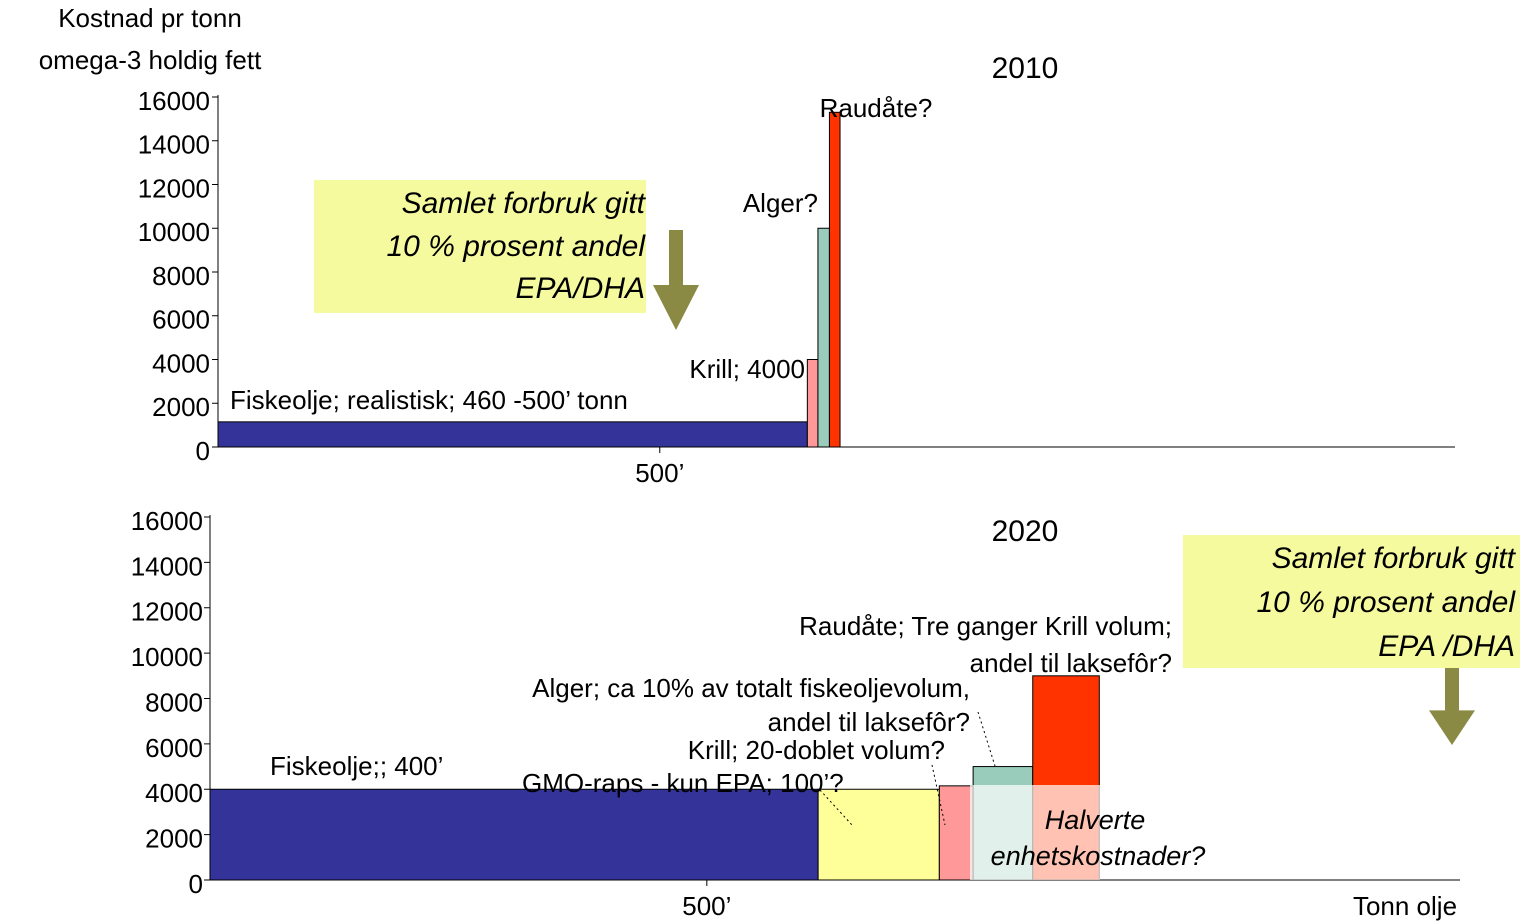 This screenshot has width=1528, height=924. I want to click on bar-label: Raudåte; Tre ganger Krill volum;, so click(985, 626).